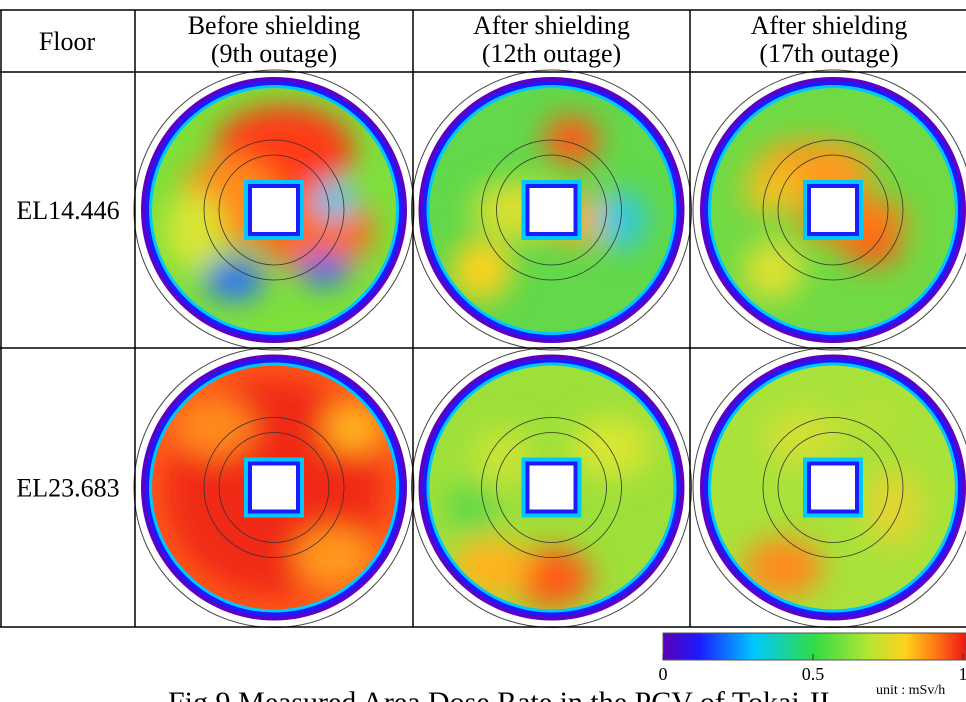  I want to click on colorbar-tick-label: 0, so click(663, 674).